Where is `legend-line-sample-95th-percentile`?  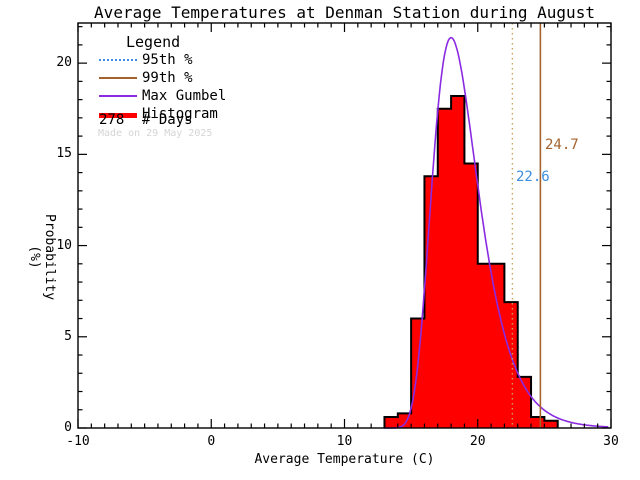
legend-line-sample-95th-percentile is located at coordinates (118, 60).